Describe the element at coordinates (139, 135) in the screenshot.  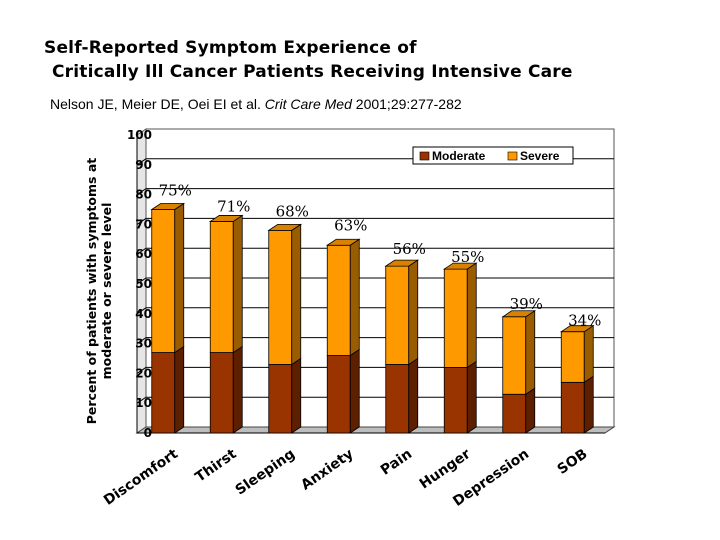
I see `y-tick-label: 100` at that location.